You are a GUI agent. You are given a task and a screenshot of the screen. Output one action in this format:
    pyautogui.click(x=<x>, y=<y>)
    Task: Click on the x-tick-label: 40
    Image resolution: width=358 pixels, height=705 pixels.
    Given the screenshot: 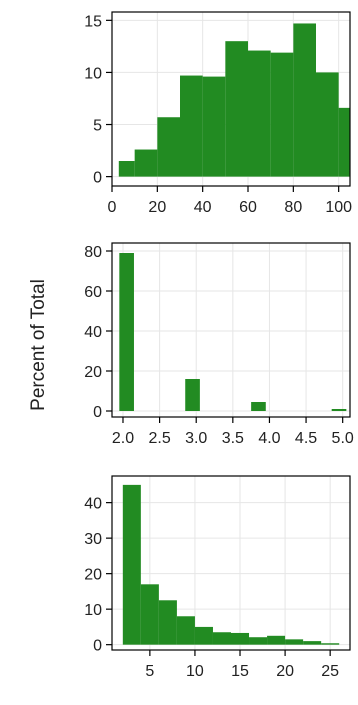 What is the action you would take?
    pyautogui.click(x=203, y=207)
    